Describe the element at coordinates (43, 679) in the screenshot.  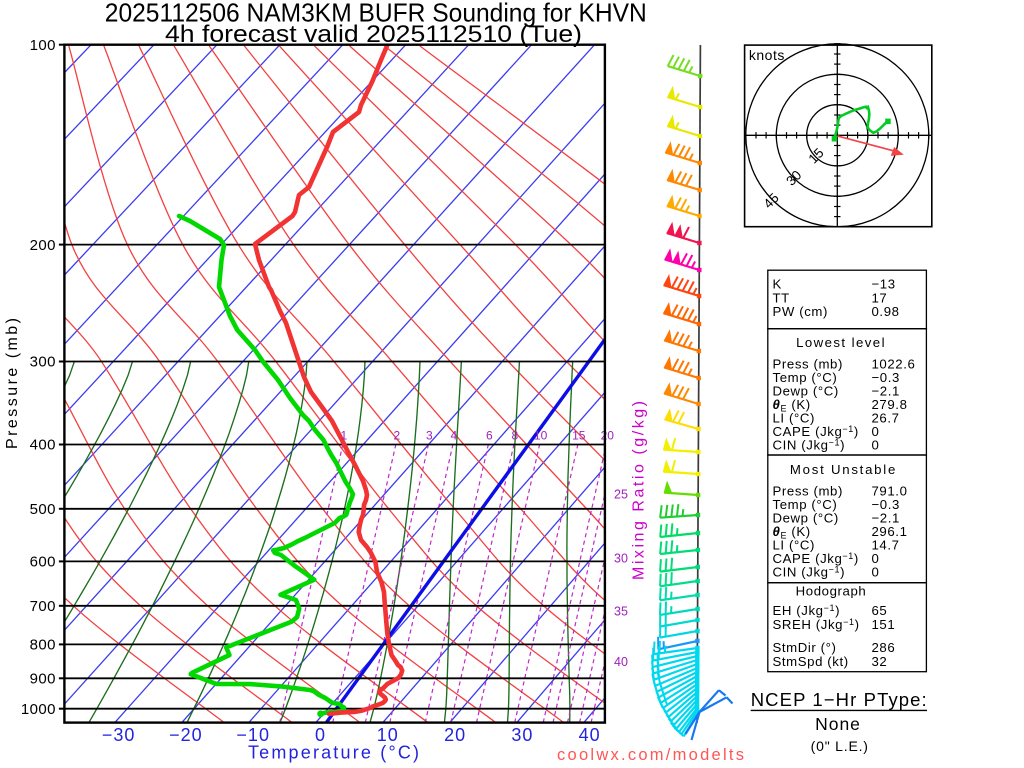
I see `svg-text: 900` at that location.